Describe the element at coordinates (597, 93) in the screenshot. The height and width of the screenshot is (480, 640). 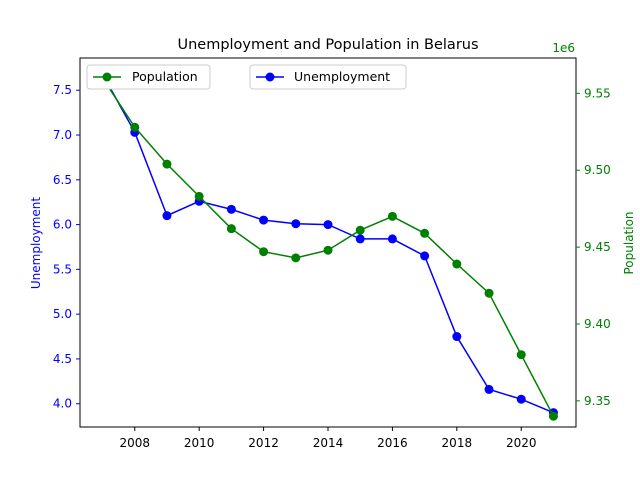
I see `right-y-tick-label: 9.55` at that location.